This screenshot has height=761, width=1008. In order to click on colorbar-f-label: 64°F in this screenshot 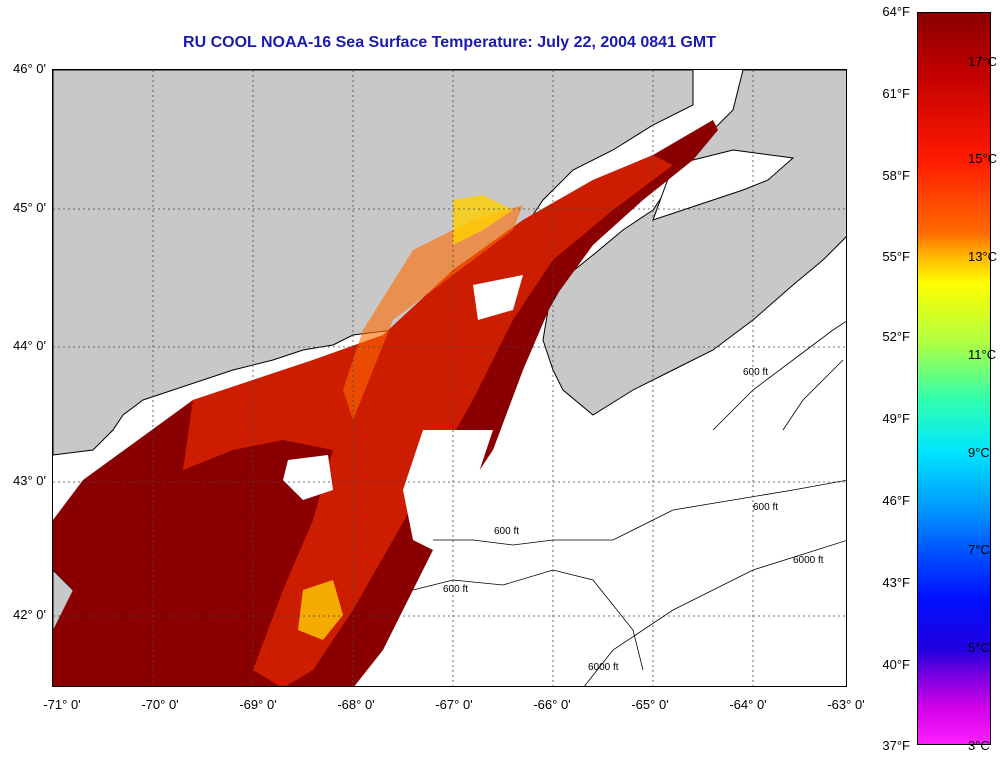, I will do `click(896, 11)`.